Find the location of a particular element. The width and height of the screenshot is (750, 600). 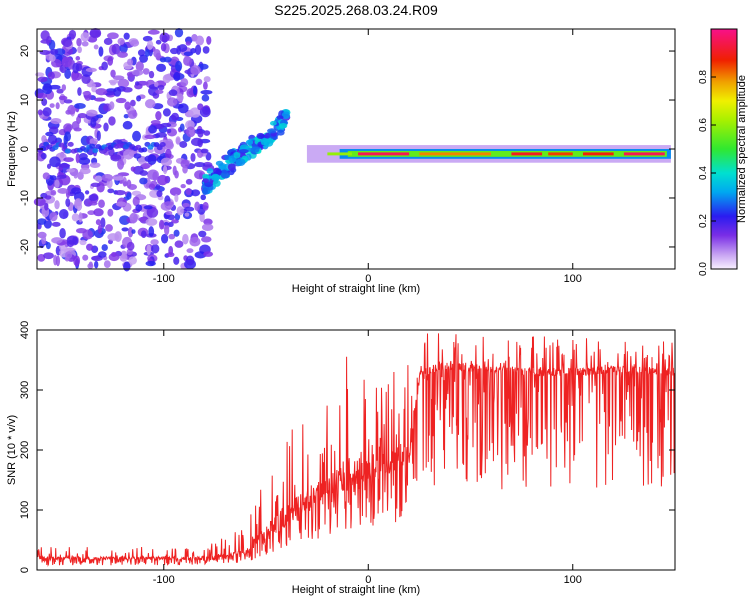

colorbar-frame is located at coordinates (724, 149).